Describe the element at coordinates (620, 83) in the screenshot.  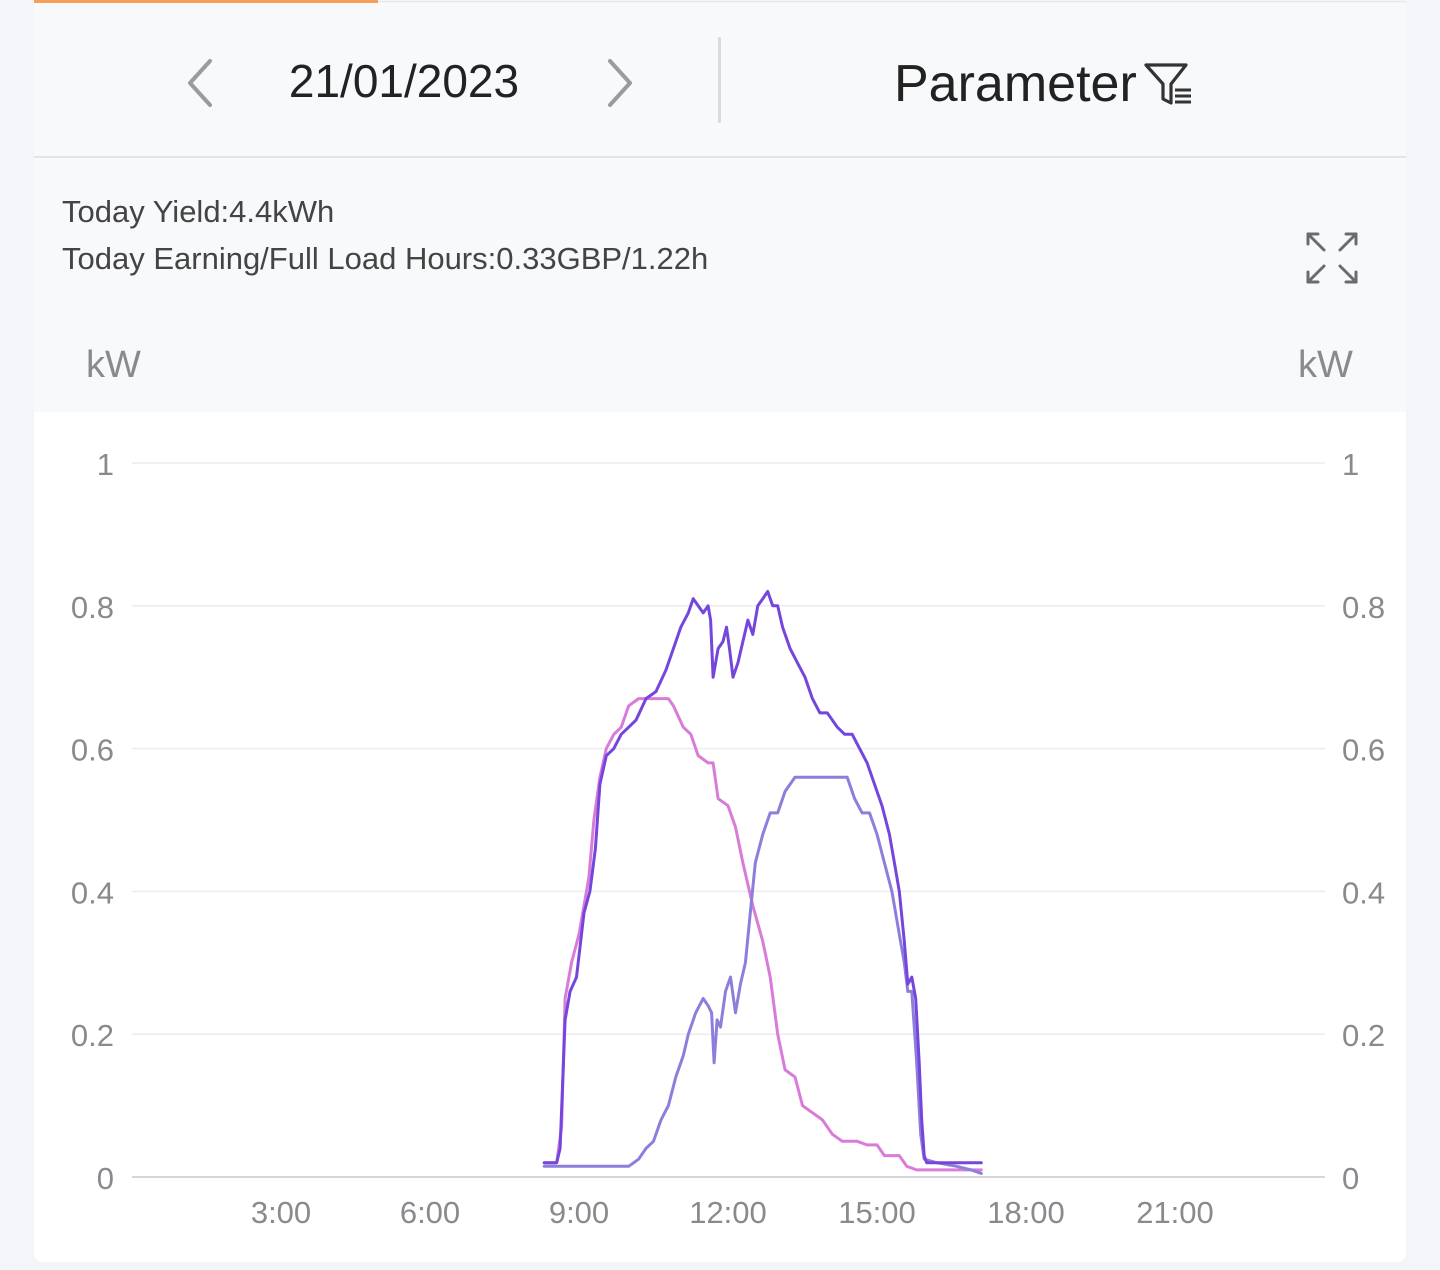
I see `chevron-right-icon` at that location.